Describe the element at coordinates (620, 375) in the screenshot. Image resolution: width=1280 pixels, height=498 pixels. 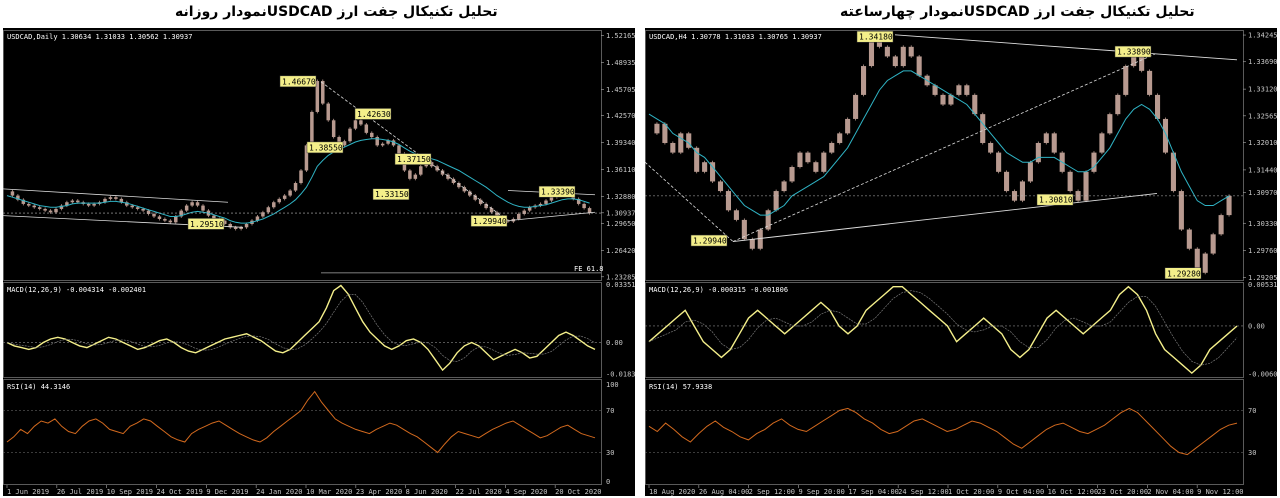
I see `macd-axis-label: -0.018324` at that location.